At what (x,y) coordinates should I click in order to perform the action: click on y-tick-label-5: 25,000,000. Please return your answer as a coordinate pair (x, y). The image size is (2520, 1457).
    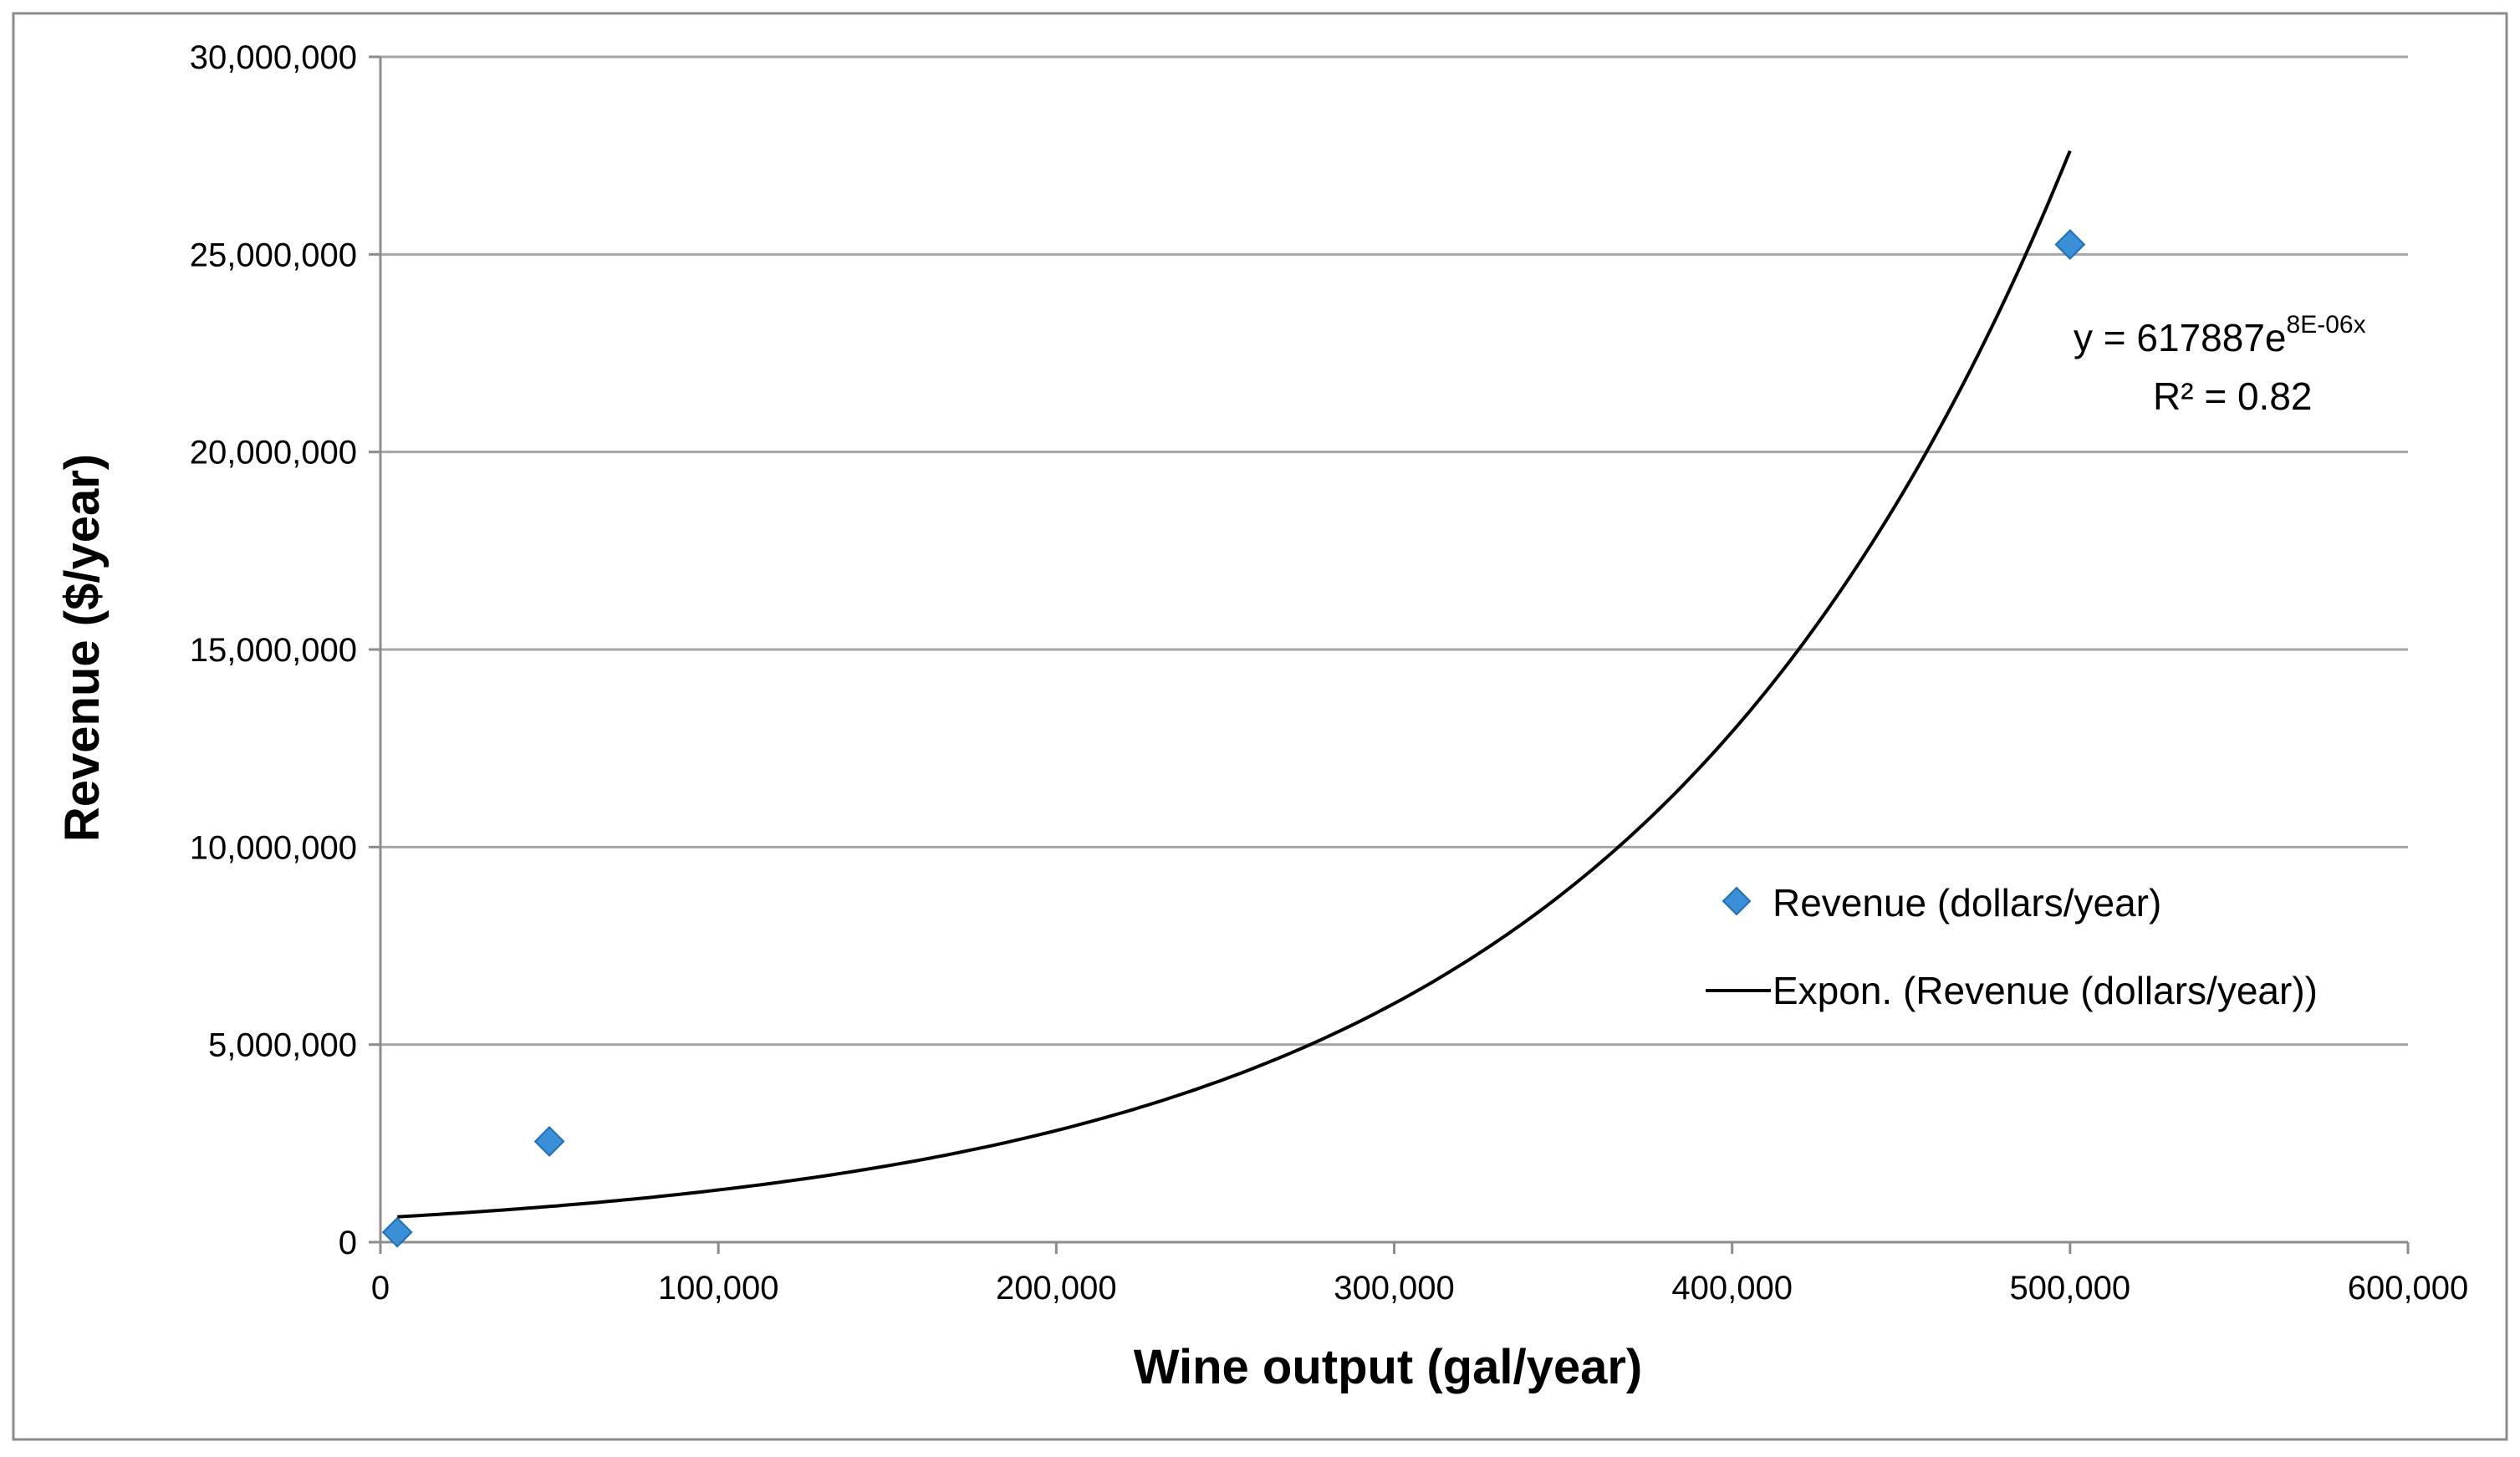
    Looking at the image, I should click on (273, 255).